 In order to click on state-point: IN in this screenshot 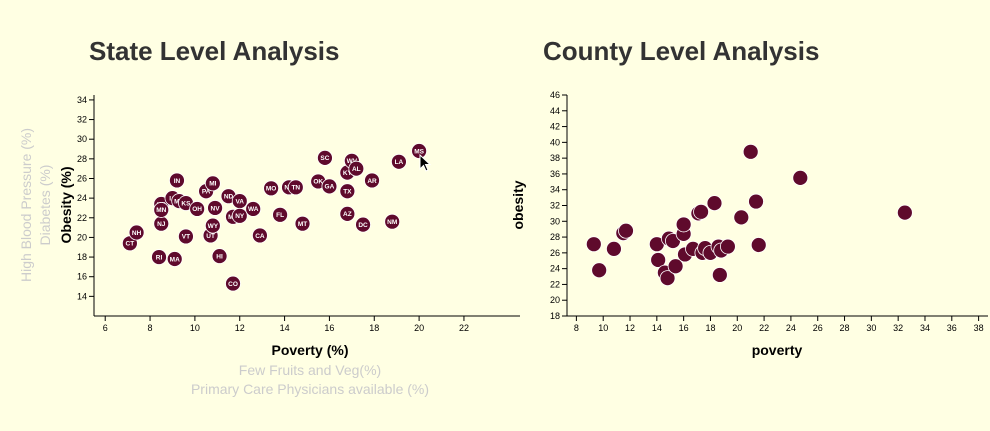, I will do `click(177, 180)`.